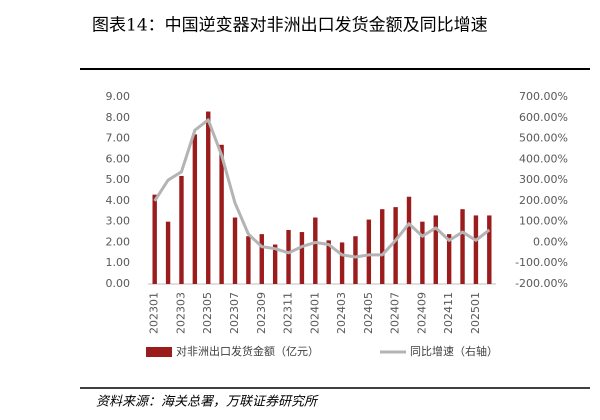  Describe the element at coordinates (118, 221) in the screenshot. I see `y-tick-label: 3.00` at that location.